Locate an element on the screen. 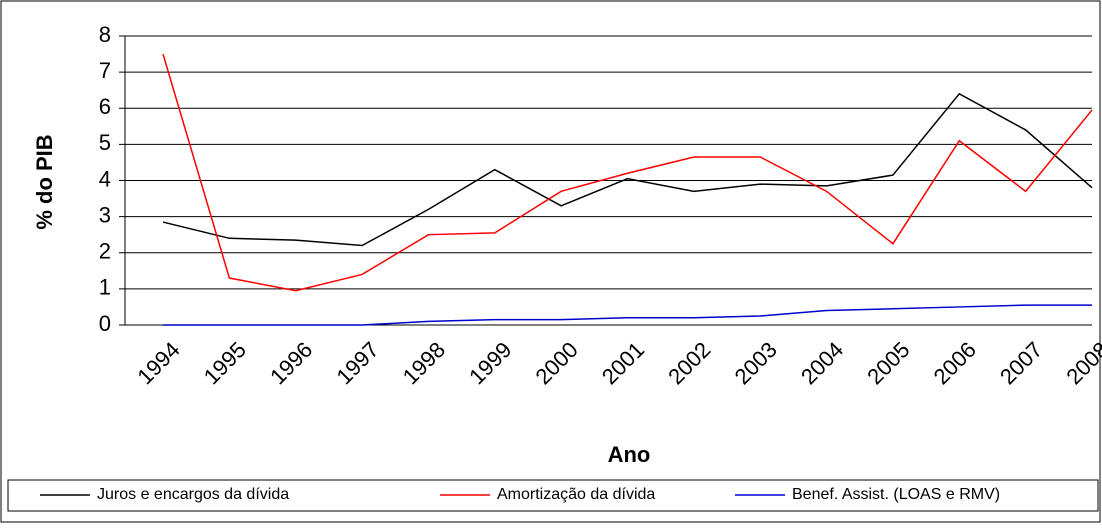 The image size is (1102, 529). y-tick-label: 7 is located at coordinates (105, 70).